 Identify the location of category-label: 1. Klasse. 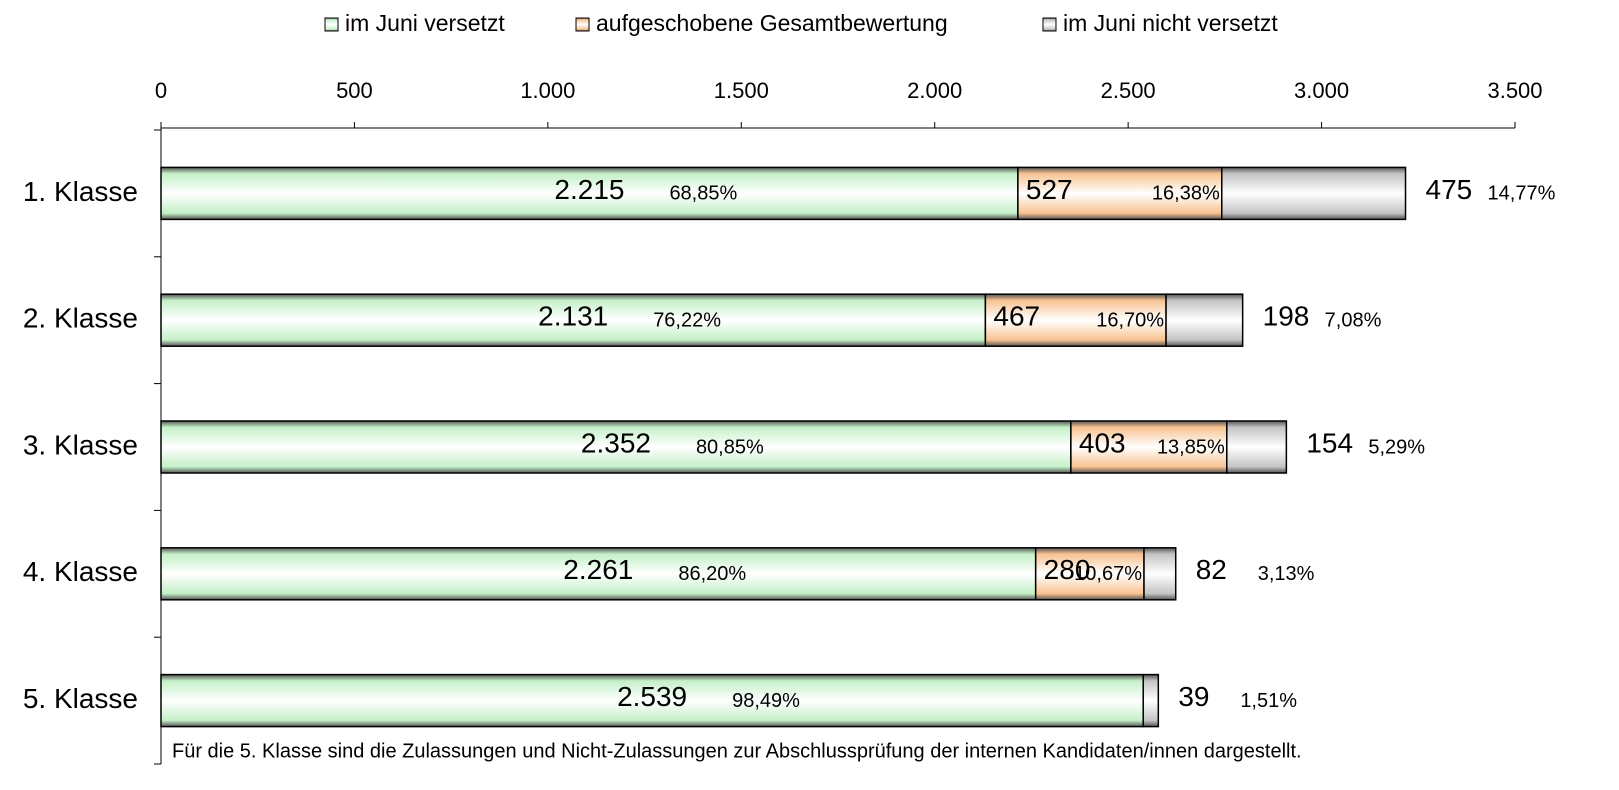
(80, 191).